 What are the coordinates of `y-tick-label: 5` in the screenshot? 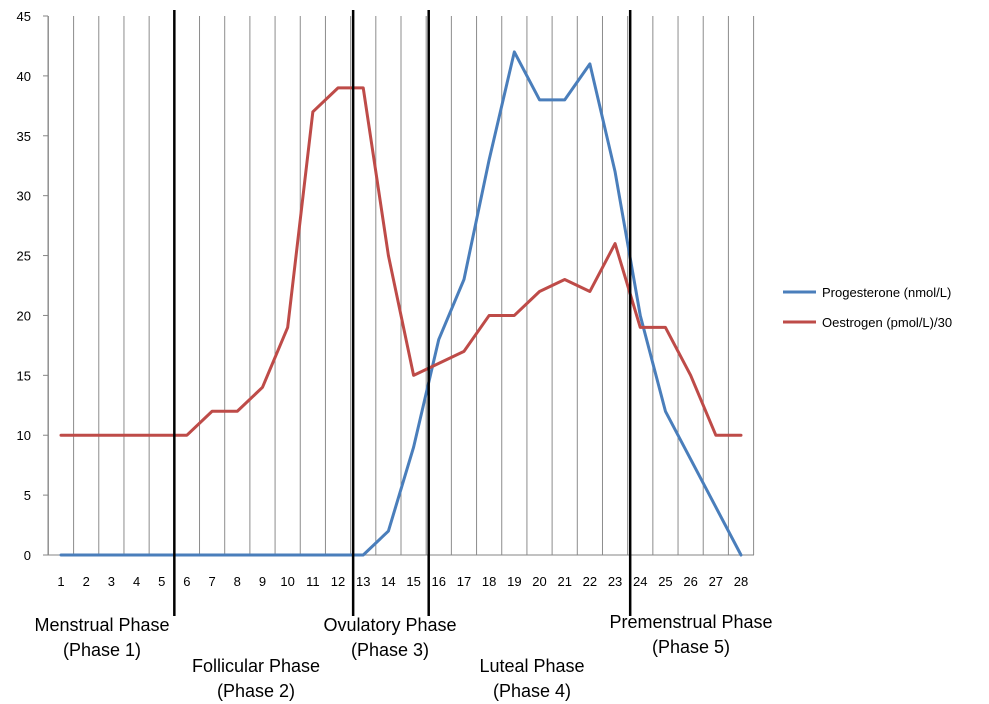 It's located at (27, 495).